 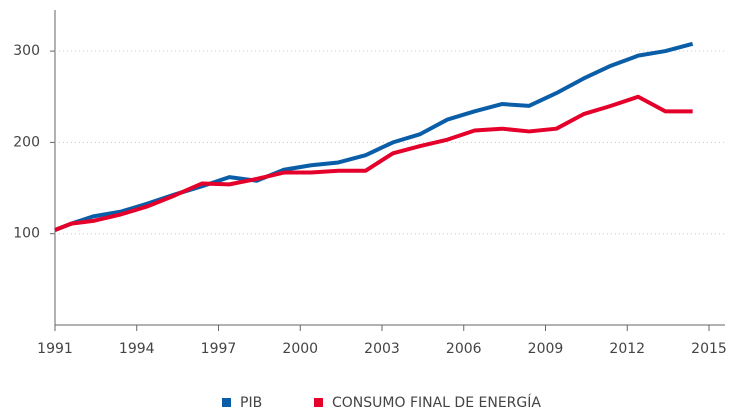 What do you see at coordinates (464, 349) in the screenshot?
I see `x-tick-label: 2006` at bounding box center [464, 349].